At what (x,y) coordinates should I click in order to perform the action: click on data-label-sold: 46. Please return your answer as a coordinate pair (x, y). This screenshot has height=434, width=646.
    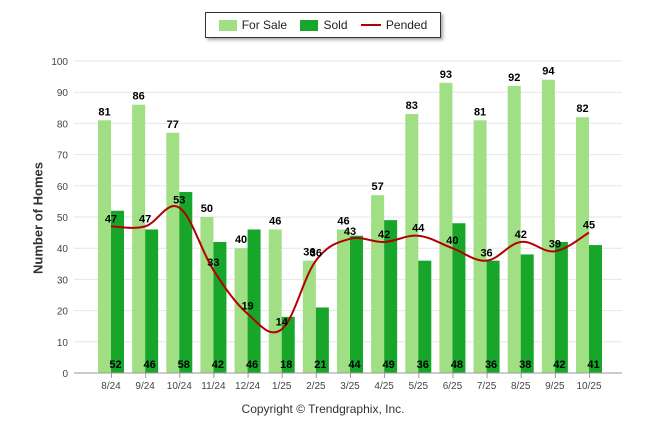
    Looking at the image, I should click on (150, 365).